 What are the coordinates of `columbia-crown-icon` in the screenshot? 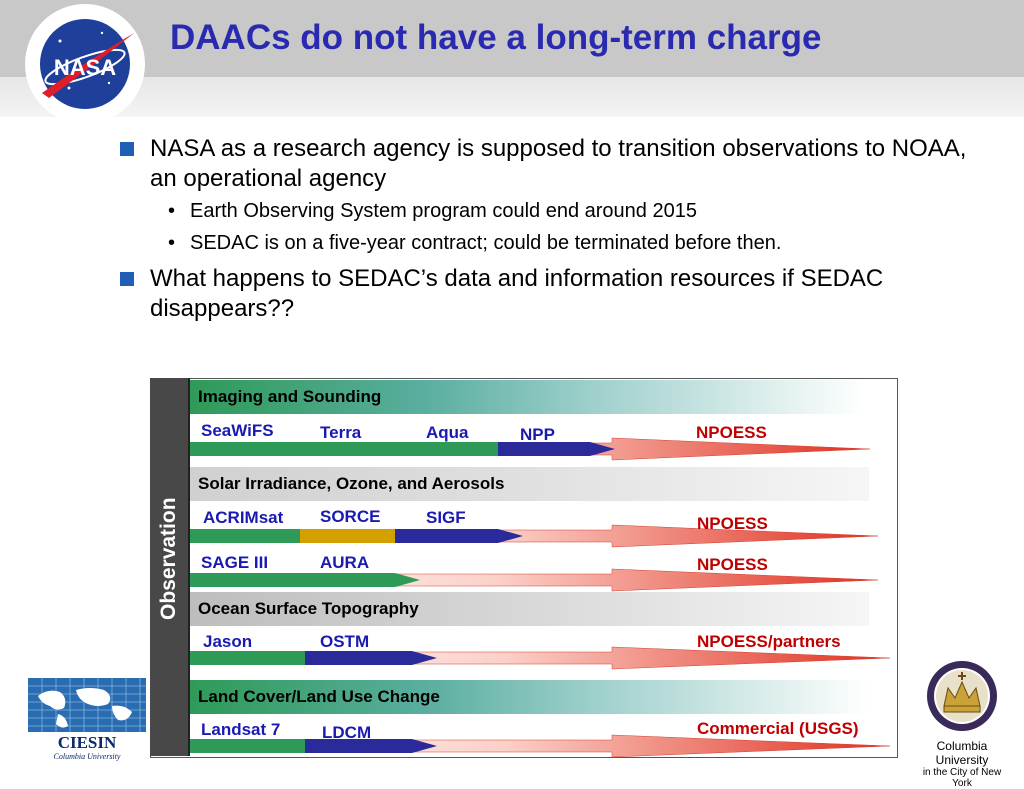 It's located at (962, 696).